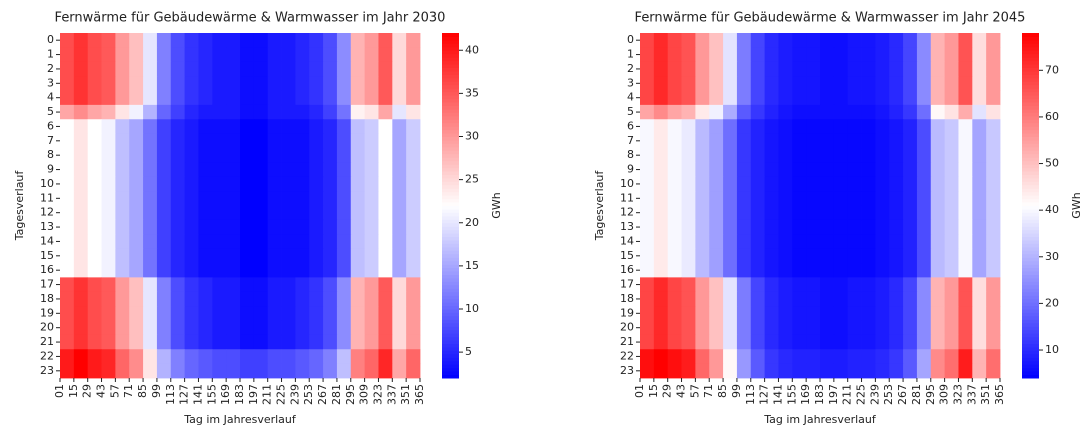 The width and height of the screenshot is (1081, 428). I want to click on x-tick-label: 141, so click(197, 394).